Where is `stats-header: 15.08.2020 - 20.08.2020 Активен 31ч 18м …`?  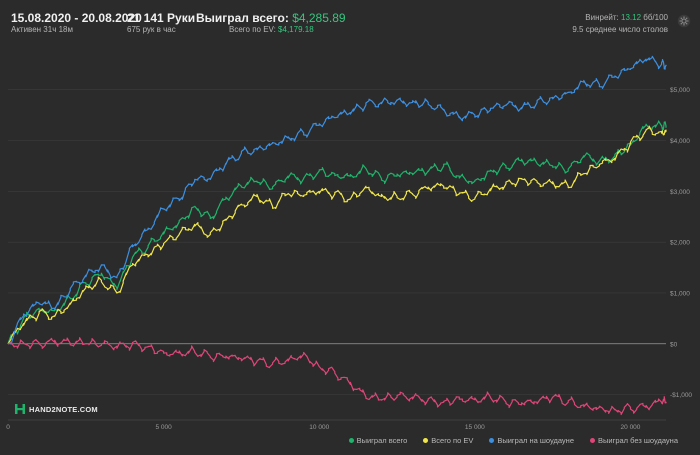 stats-header: 15.08.2020 - 20.08.2020 Активен 31ч 18м … is located at coordinates (350, 22).